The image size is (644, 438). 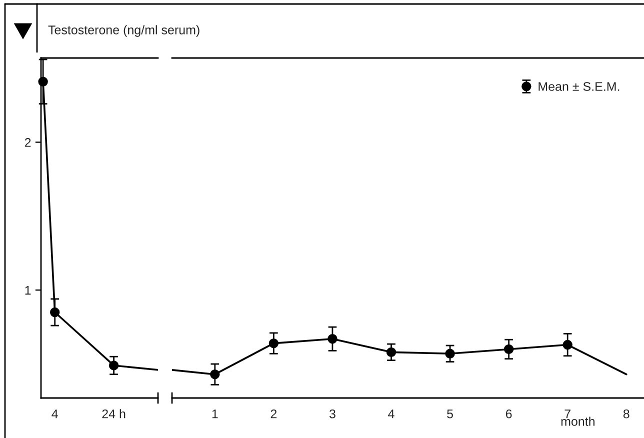 What do you see at coordinates (509, 413) in the screenshot?
I see `x-tick-label: 6` at bounding box center [509, 413].